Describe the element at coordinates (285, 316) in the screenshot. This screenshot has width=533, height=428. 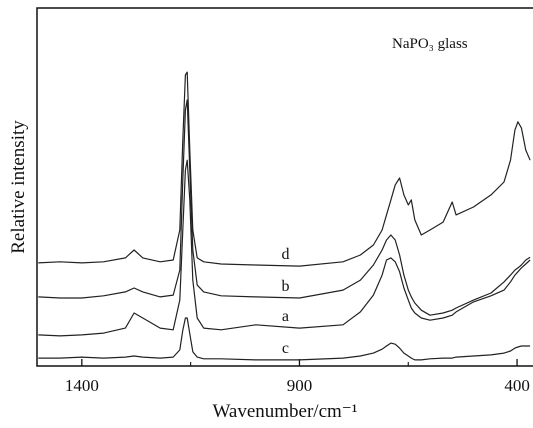
I see `curve-label: a` at that location.